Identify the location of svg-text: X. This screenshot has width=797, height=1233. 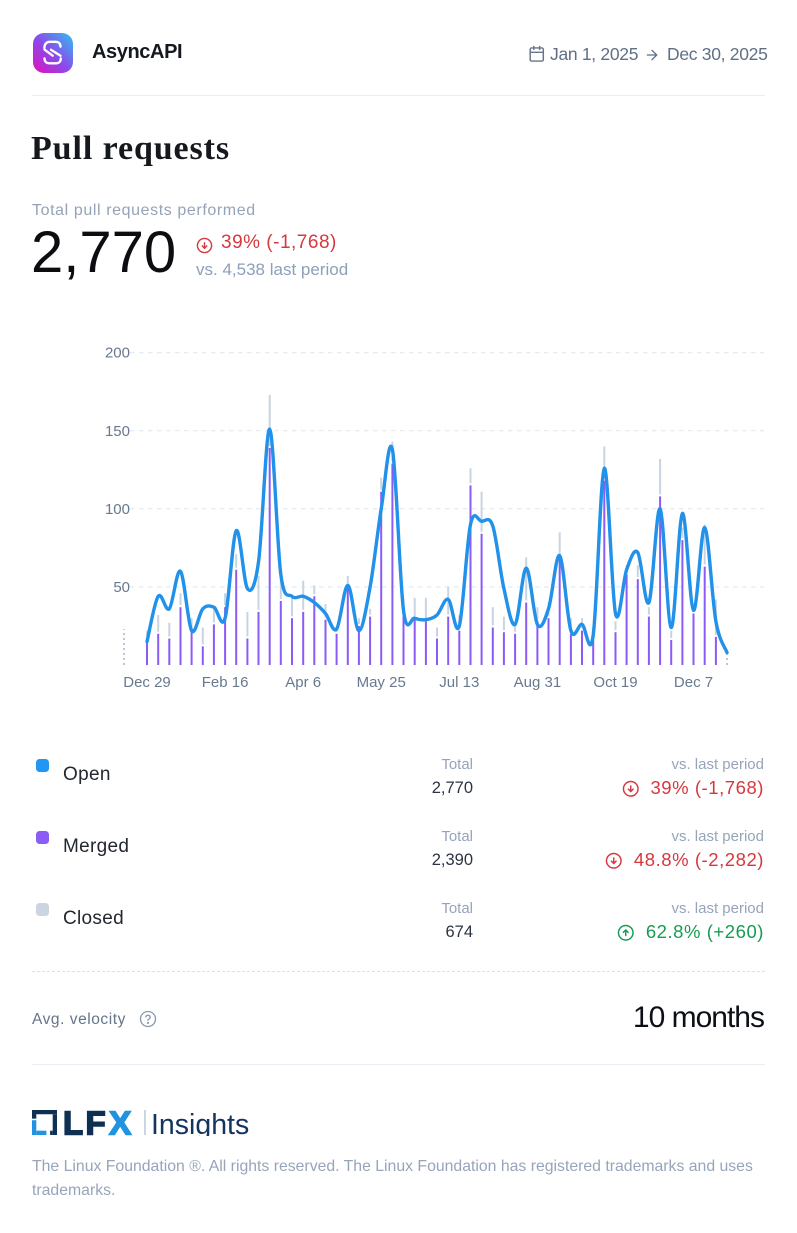
(120, 1123).